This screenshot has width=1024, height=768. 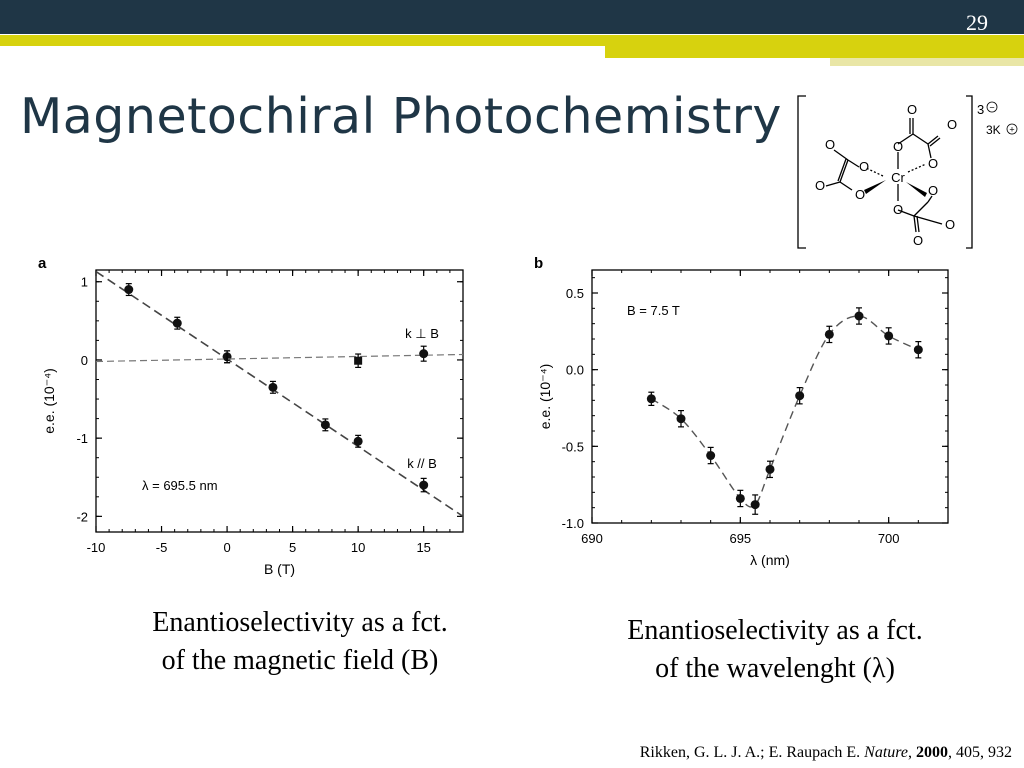 I want to click on page-number: 29, so click(x=977, y=22).